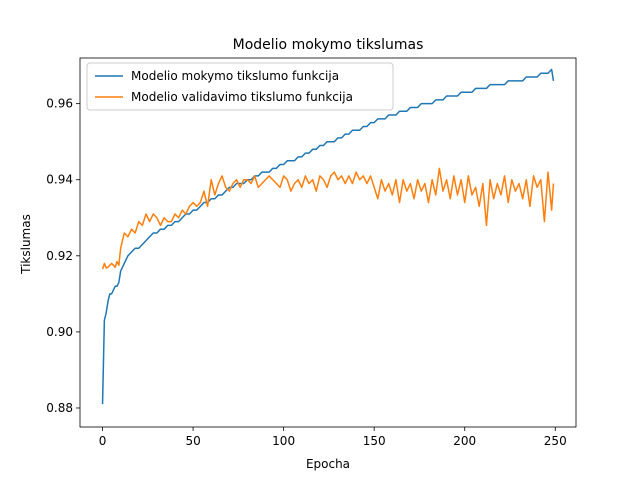  Describe the element at coordinates (464, 441) in the screenshot. I see `x-tick-label: 200` at that location.